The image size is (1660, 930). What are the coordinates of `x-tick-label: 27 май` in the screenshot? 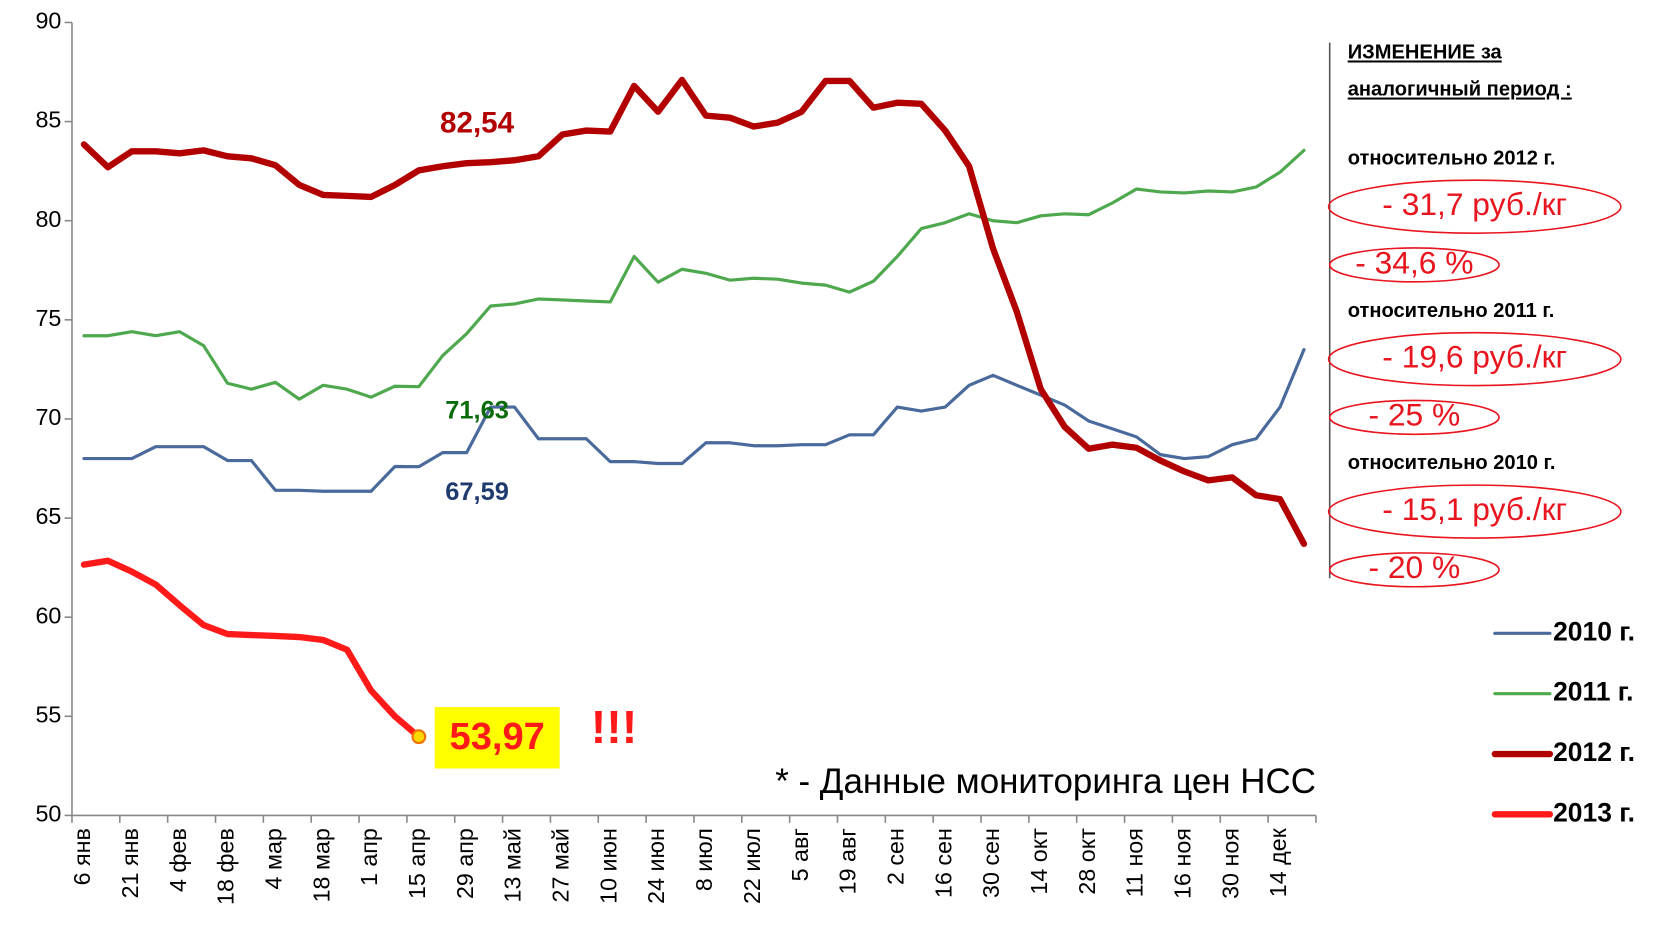 It's located at (561, 865).